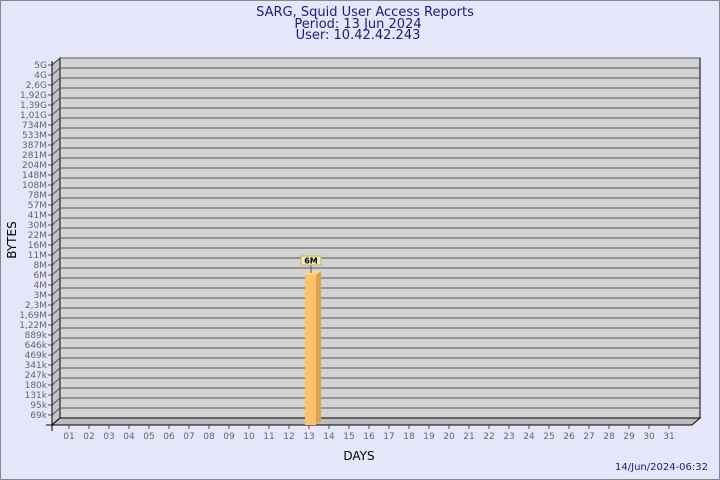  I want to click on y-tick-label: 69k, so click(38, 416).